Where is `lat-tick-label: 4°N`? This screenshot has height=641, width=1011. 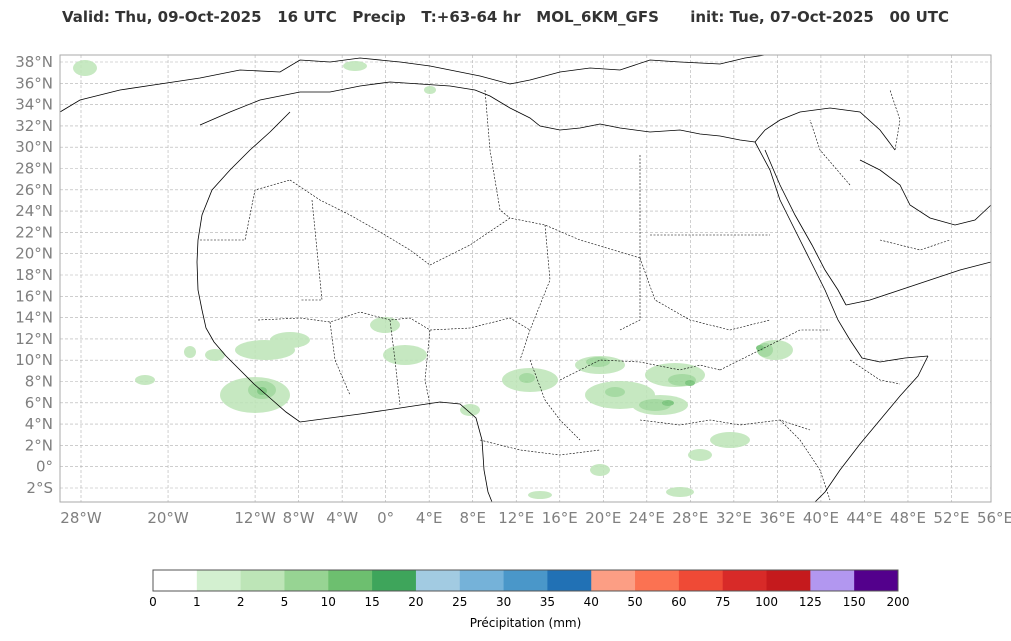 lat-tick-label: 4°N is located at coordinates (39, 424).